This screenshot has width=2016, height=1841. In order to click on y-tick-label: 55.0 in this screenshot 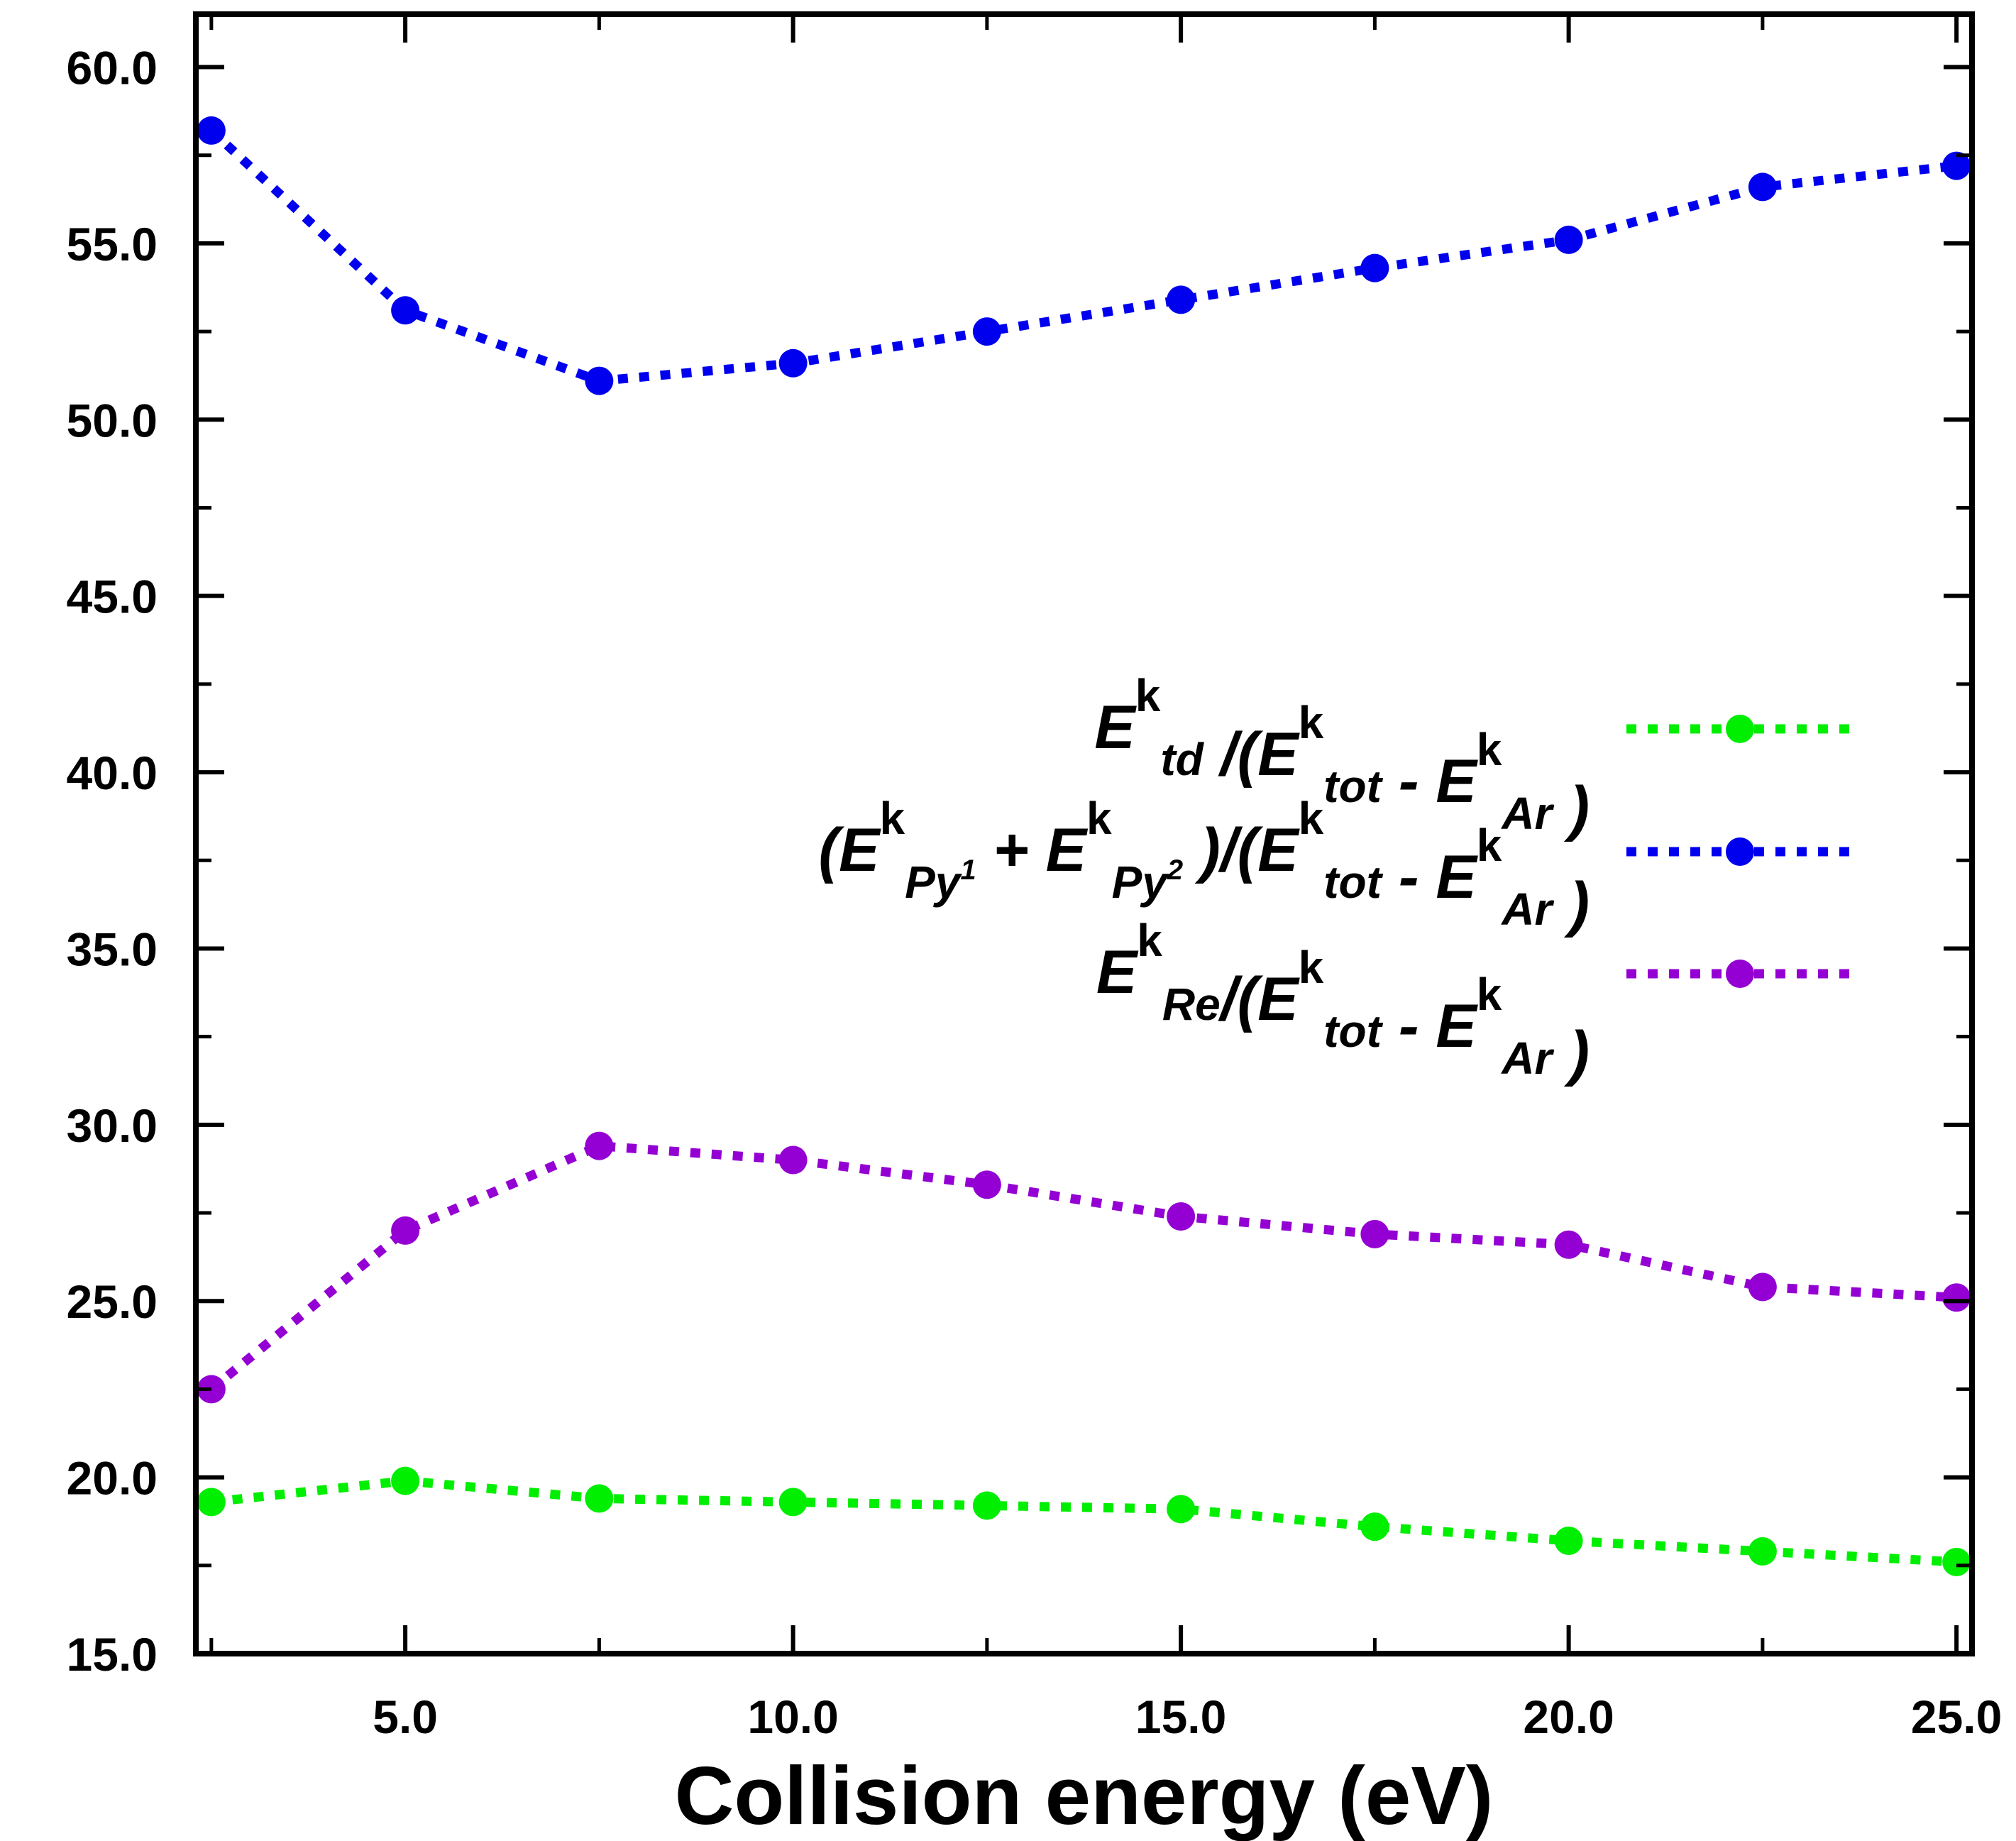, I will do `click(112, 244)`.